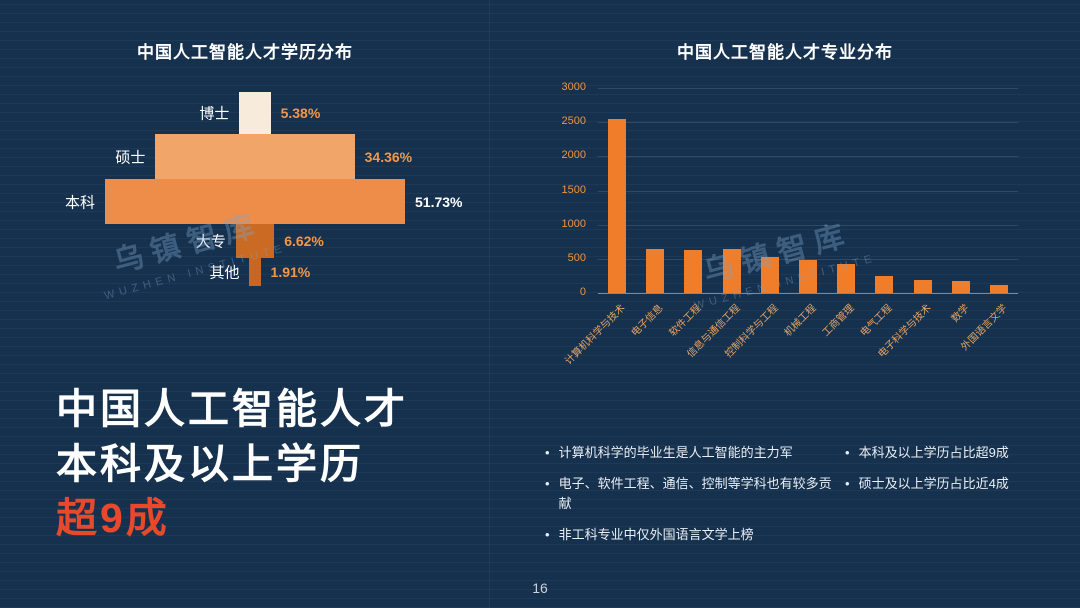 This screenshot has width=1080, height=608. What do you see at coordinates (79, 202) in the screenshot?
I see `funnel-category-label: 本科` at bounding box center [79, 202].